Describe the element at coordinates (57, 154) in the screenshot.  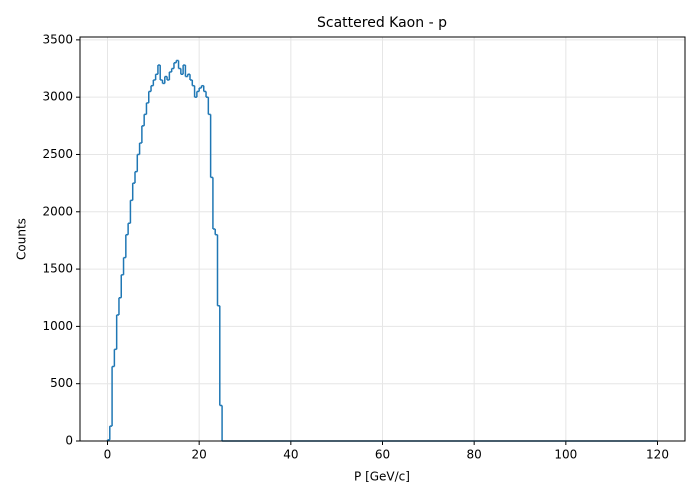
I see `y-tick-label: 2500` at that location.